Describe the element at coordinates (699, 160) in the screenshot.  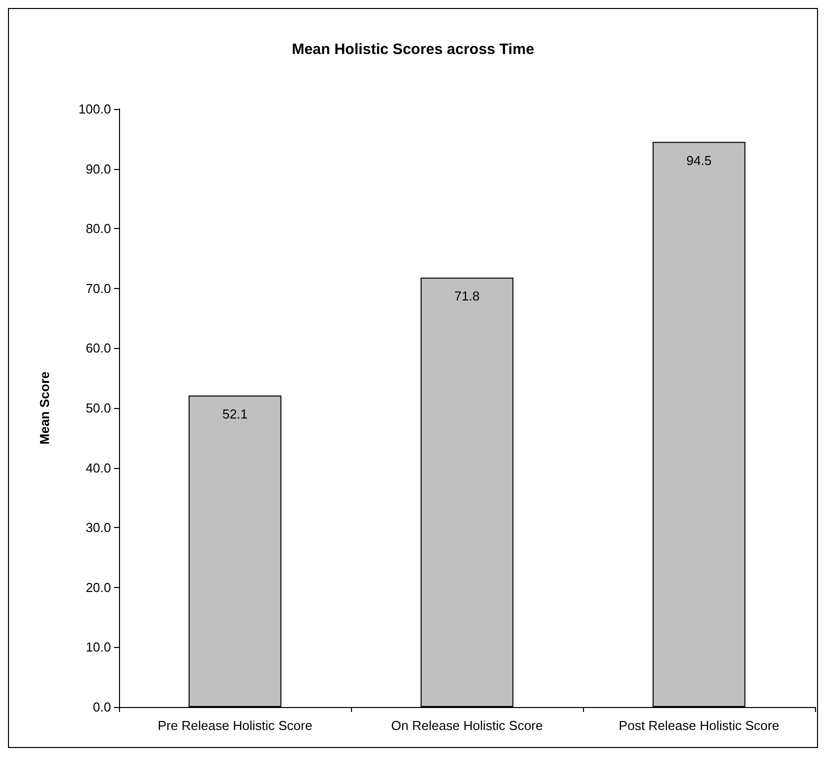
I see `data-label: 94.5` at that location.